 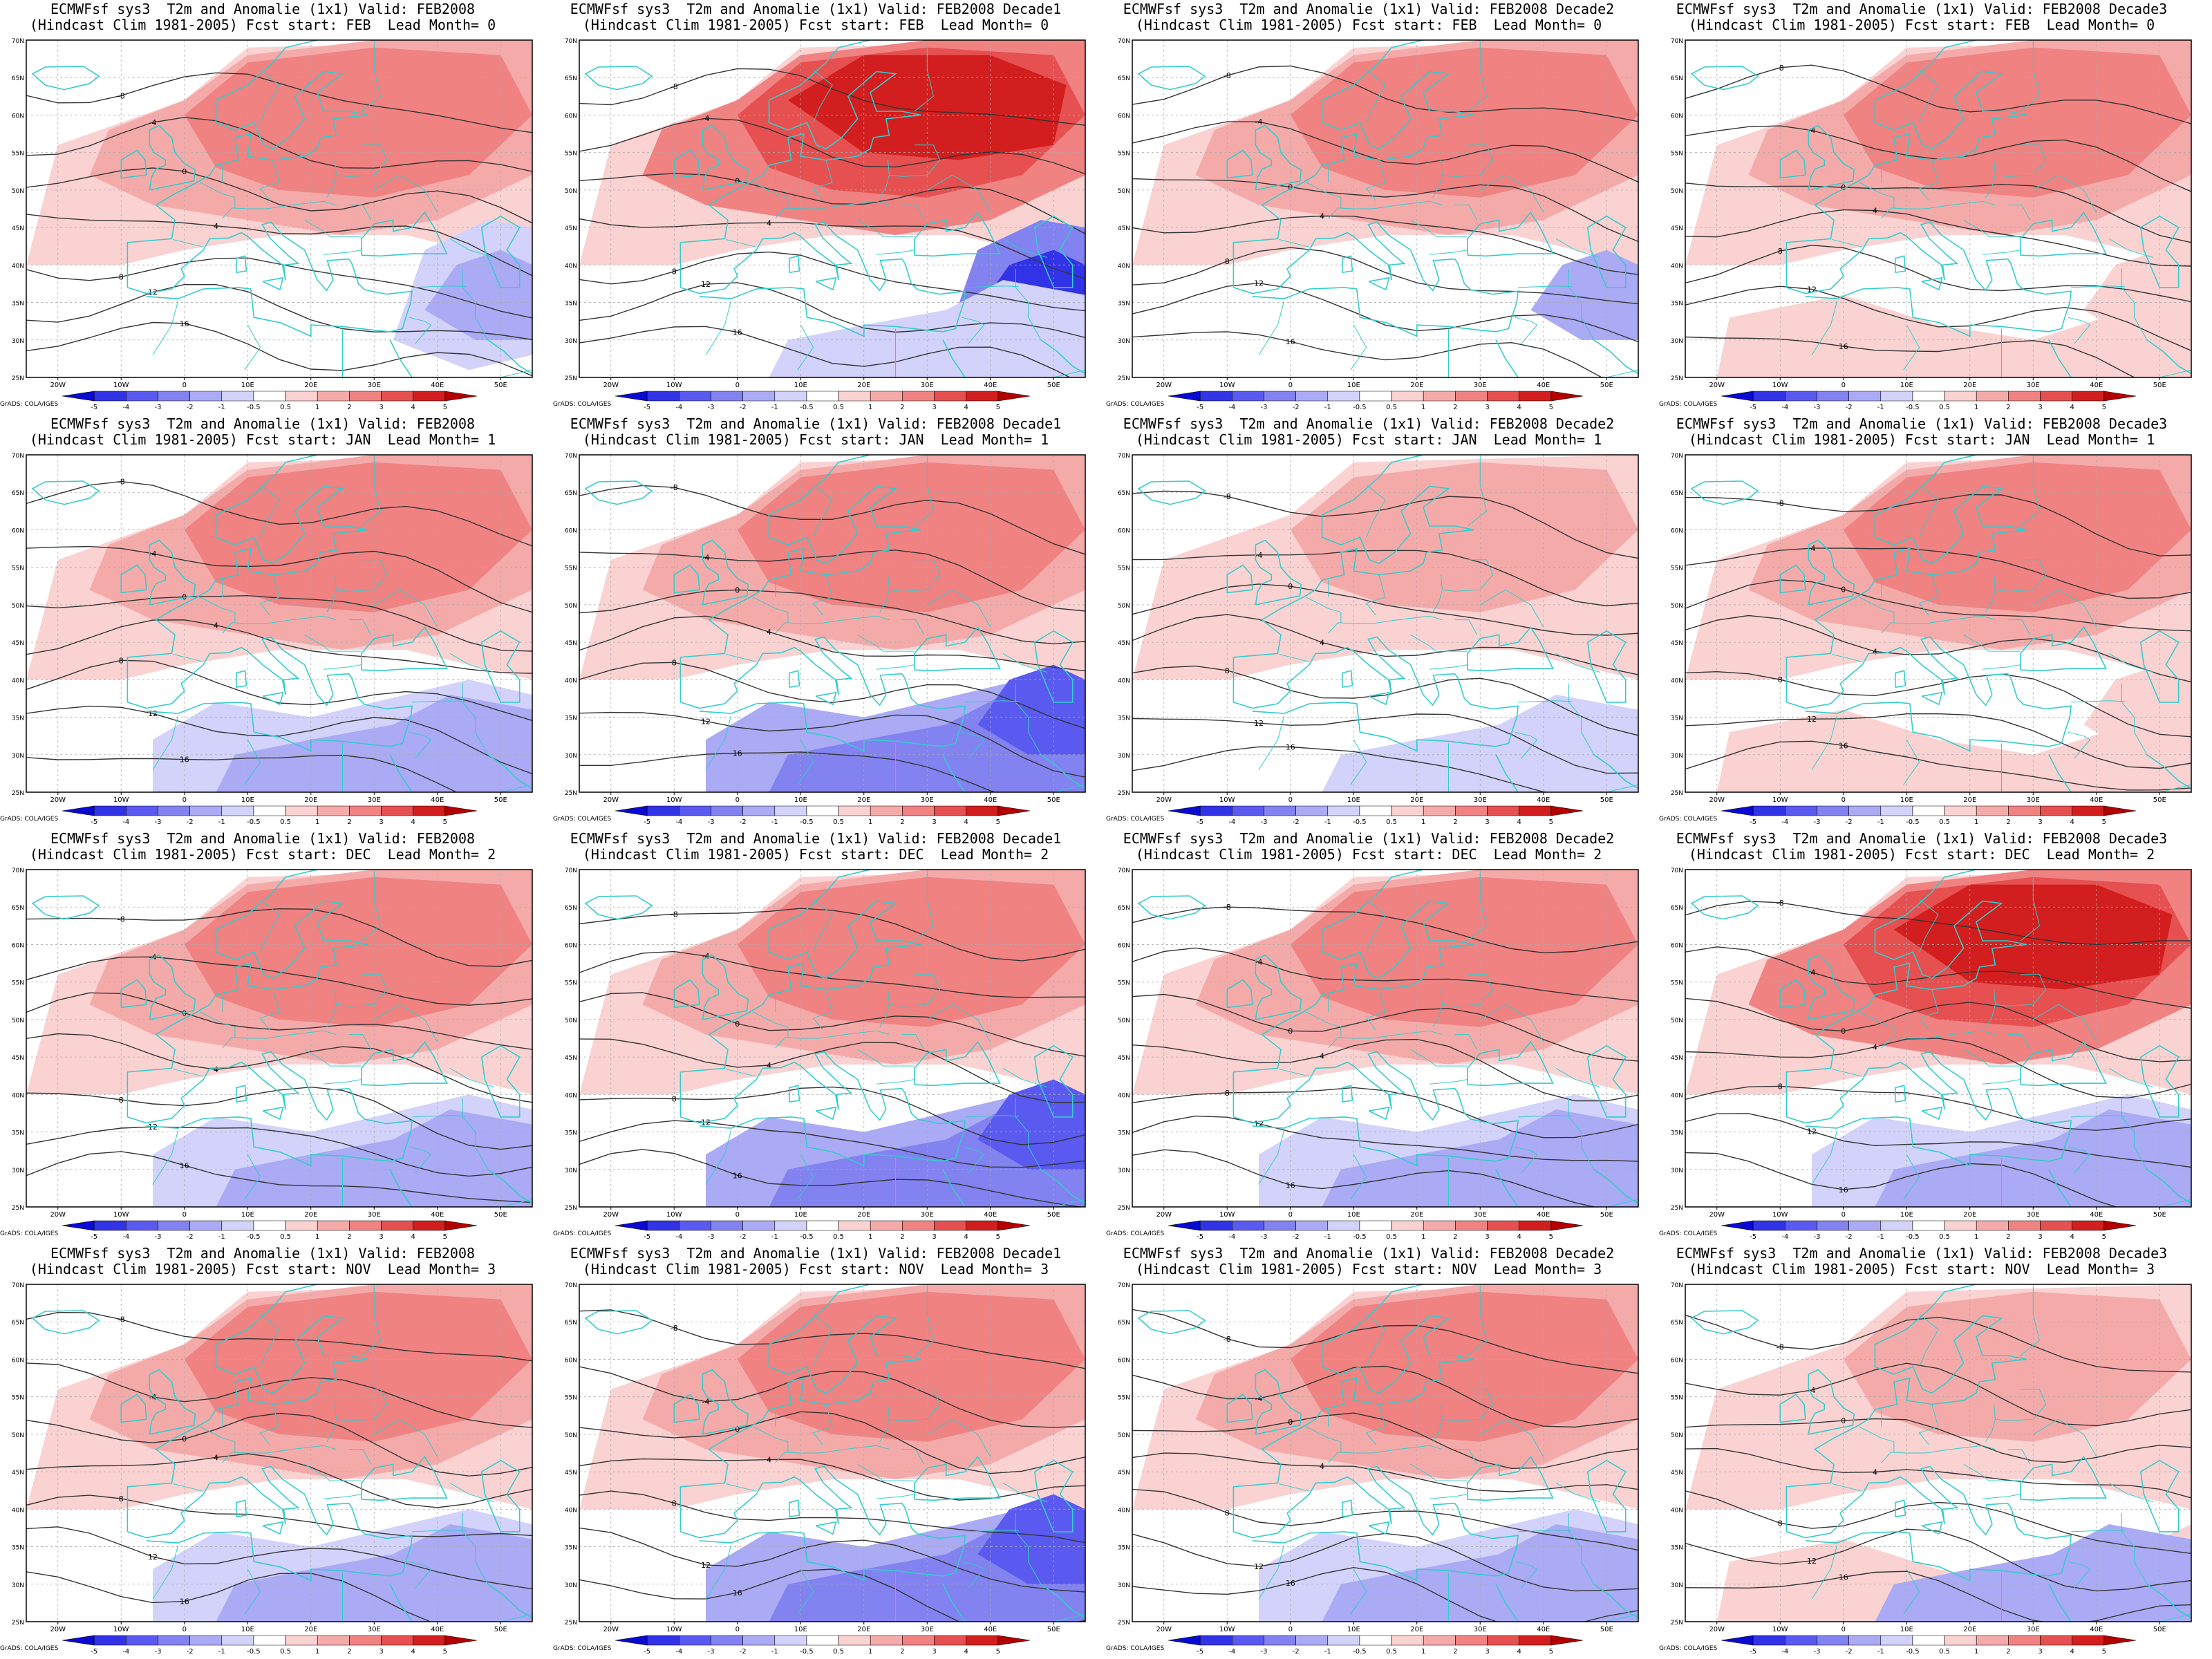 What do you see at coordinates (902, 1237) in the screenshot?
I see `colorbar-label: 2` at bounding box center [902, 1237].